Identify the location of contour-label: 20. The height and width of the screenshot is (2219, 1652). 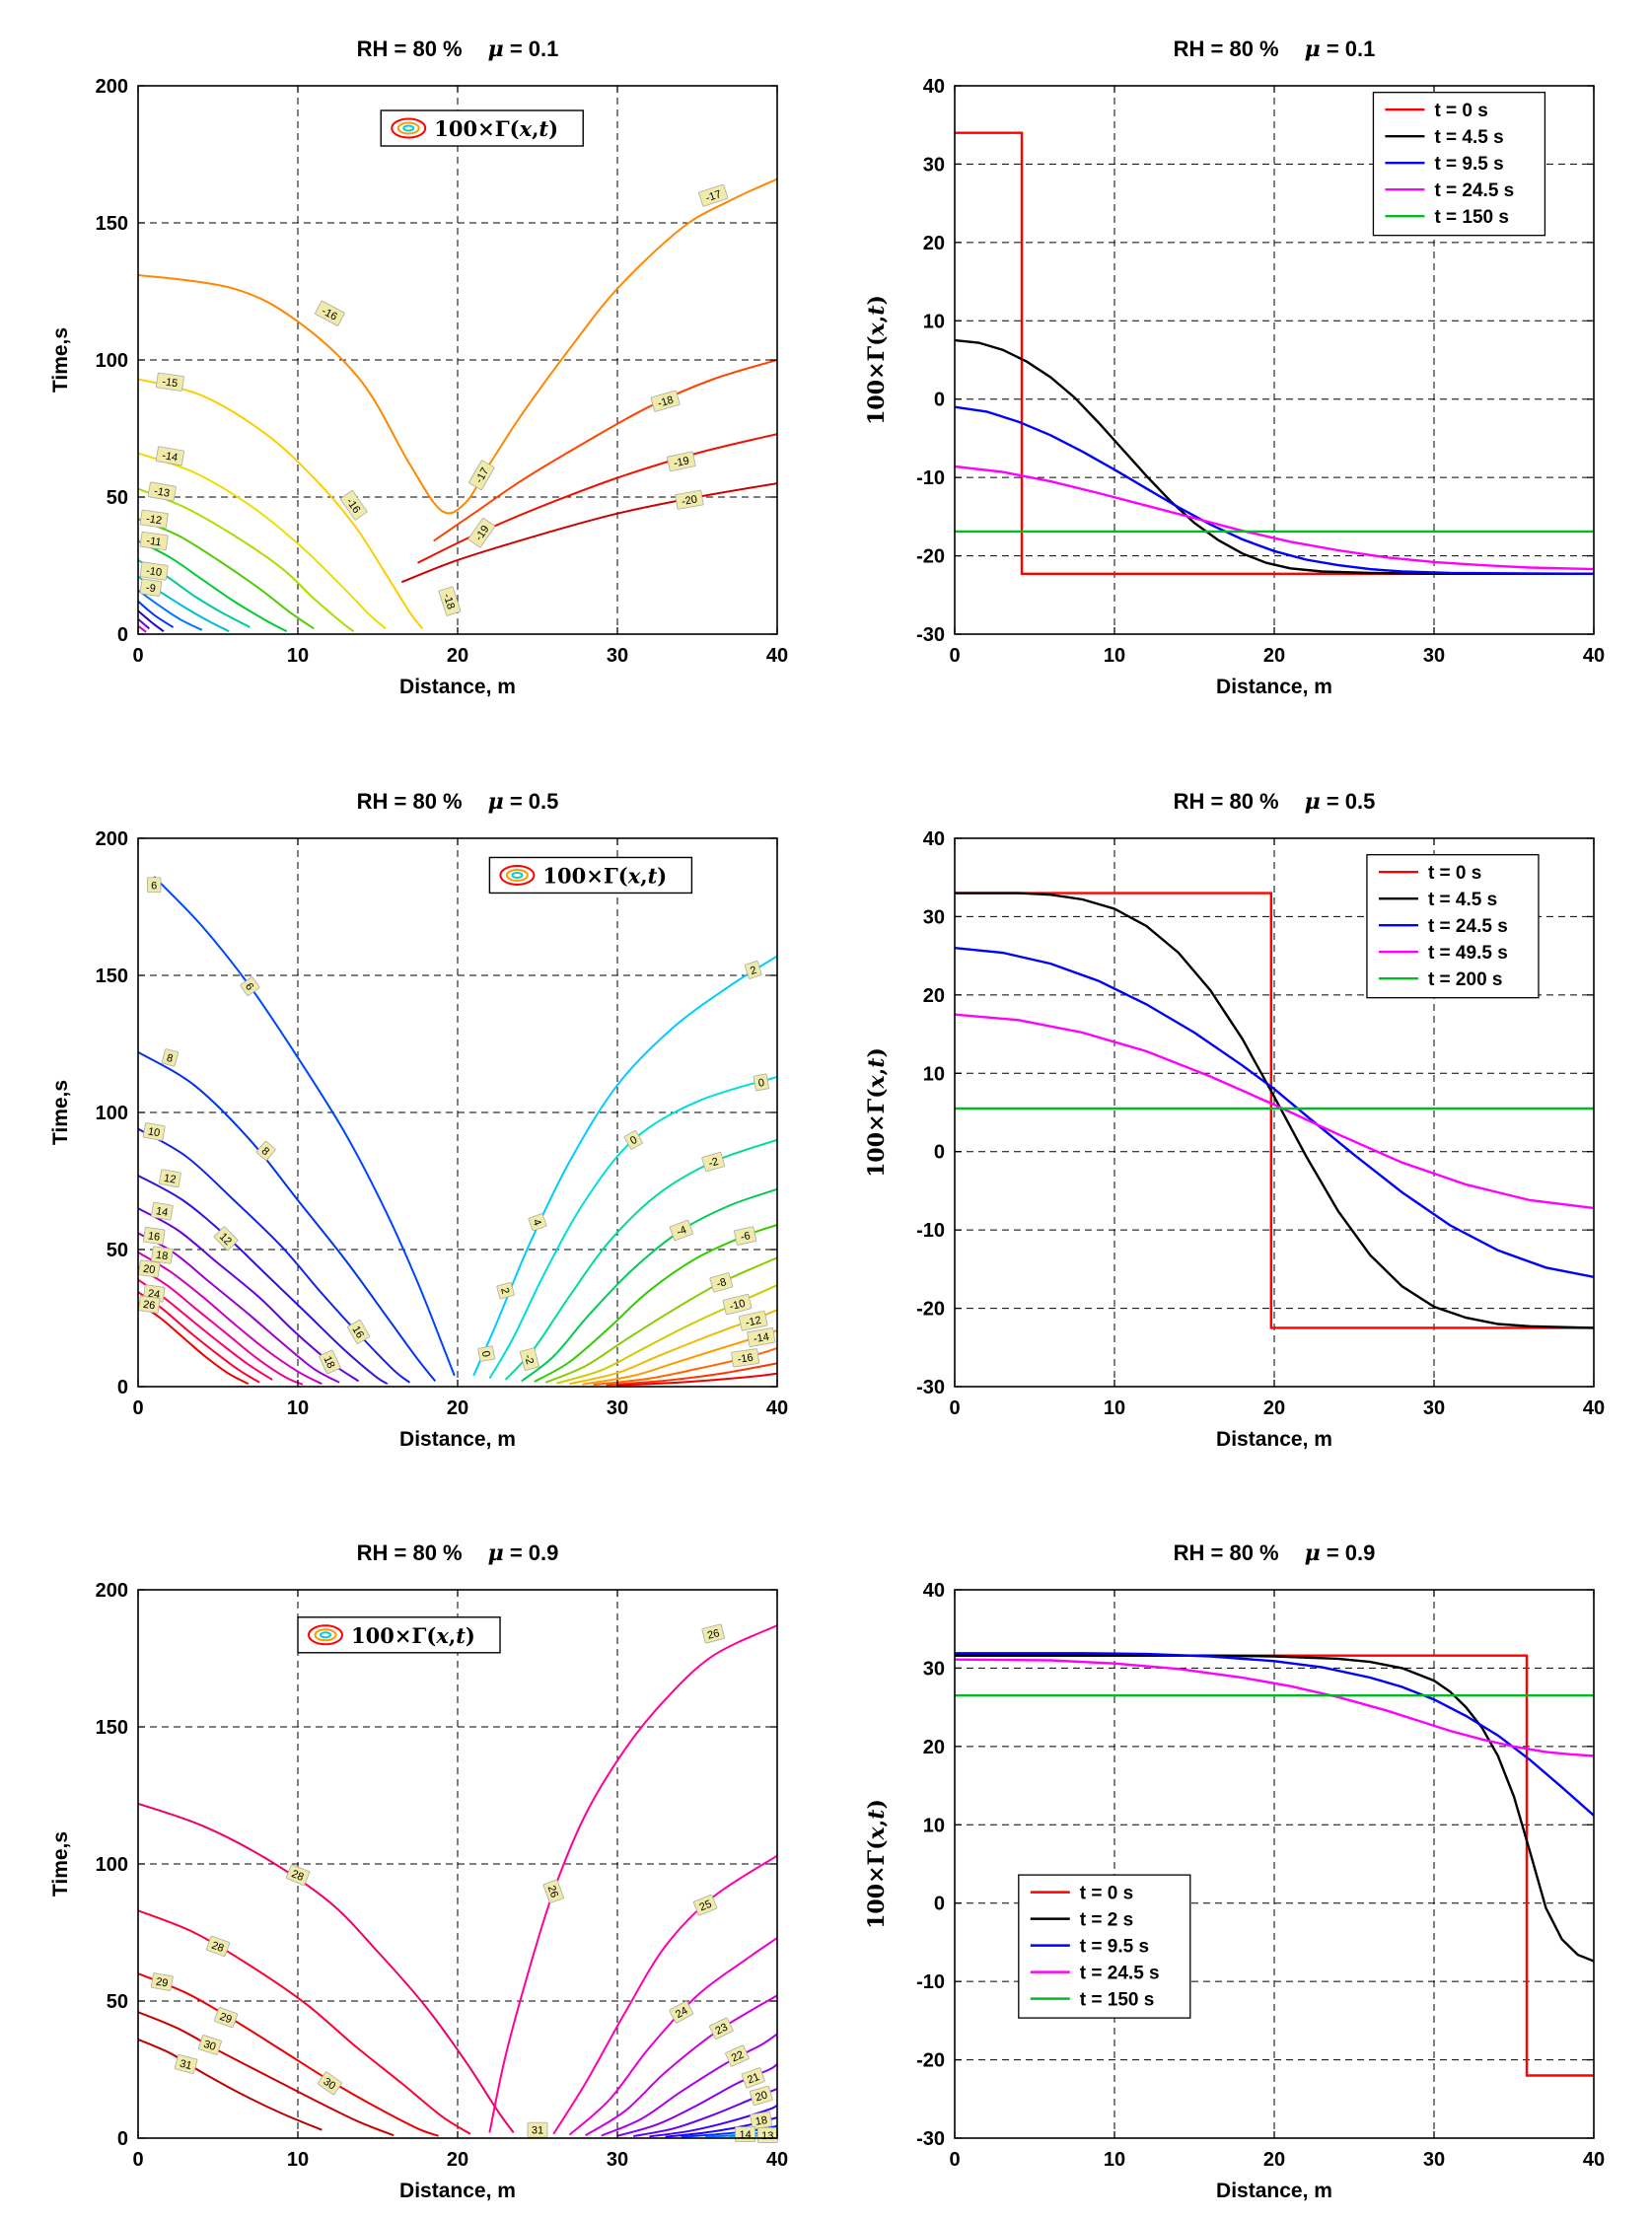
(149, 1269).